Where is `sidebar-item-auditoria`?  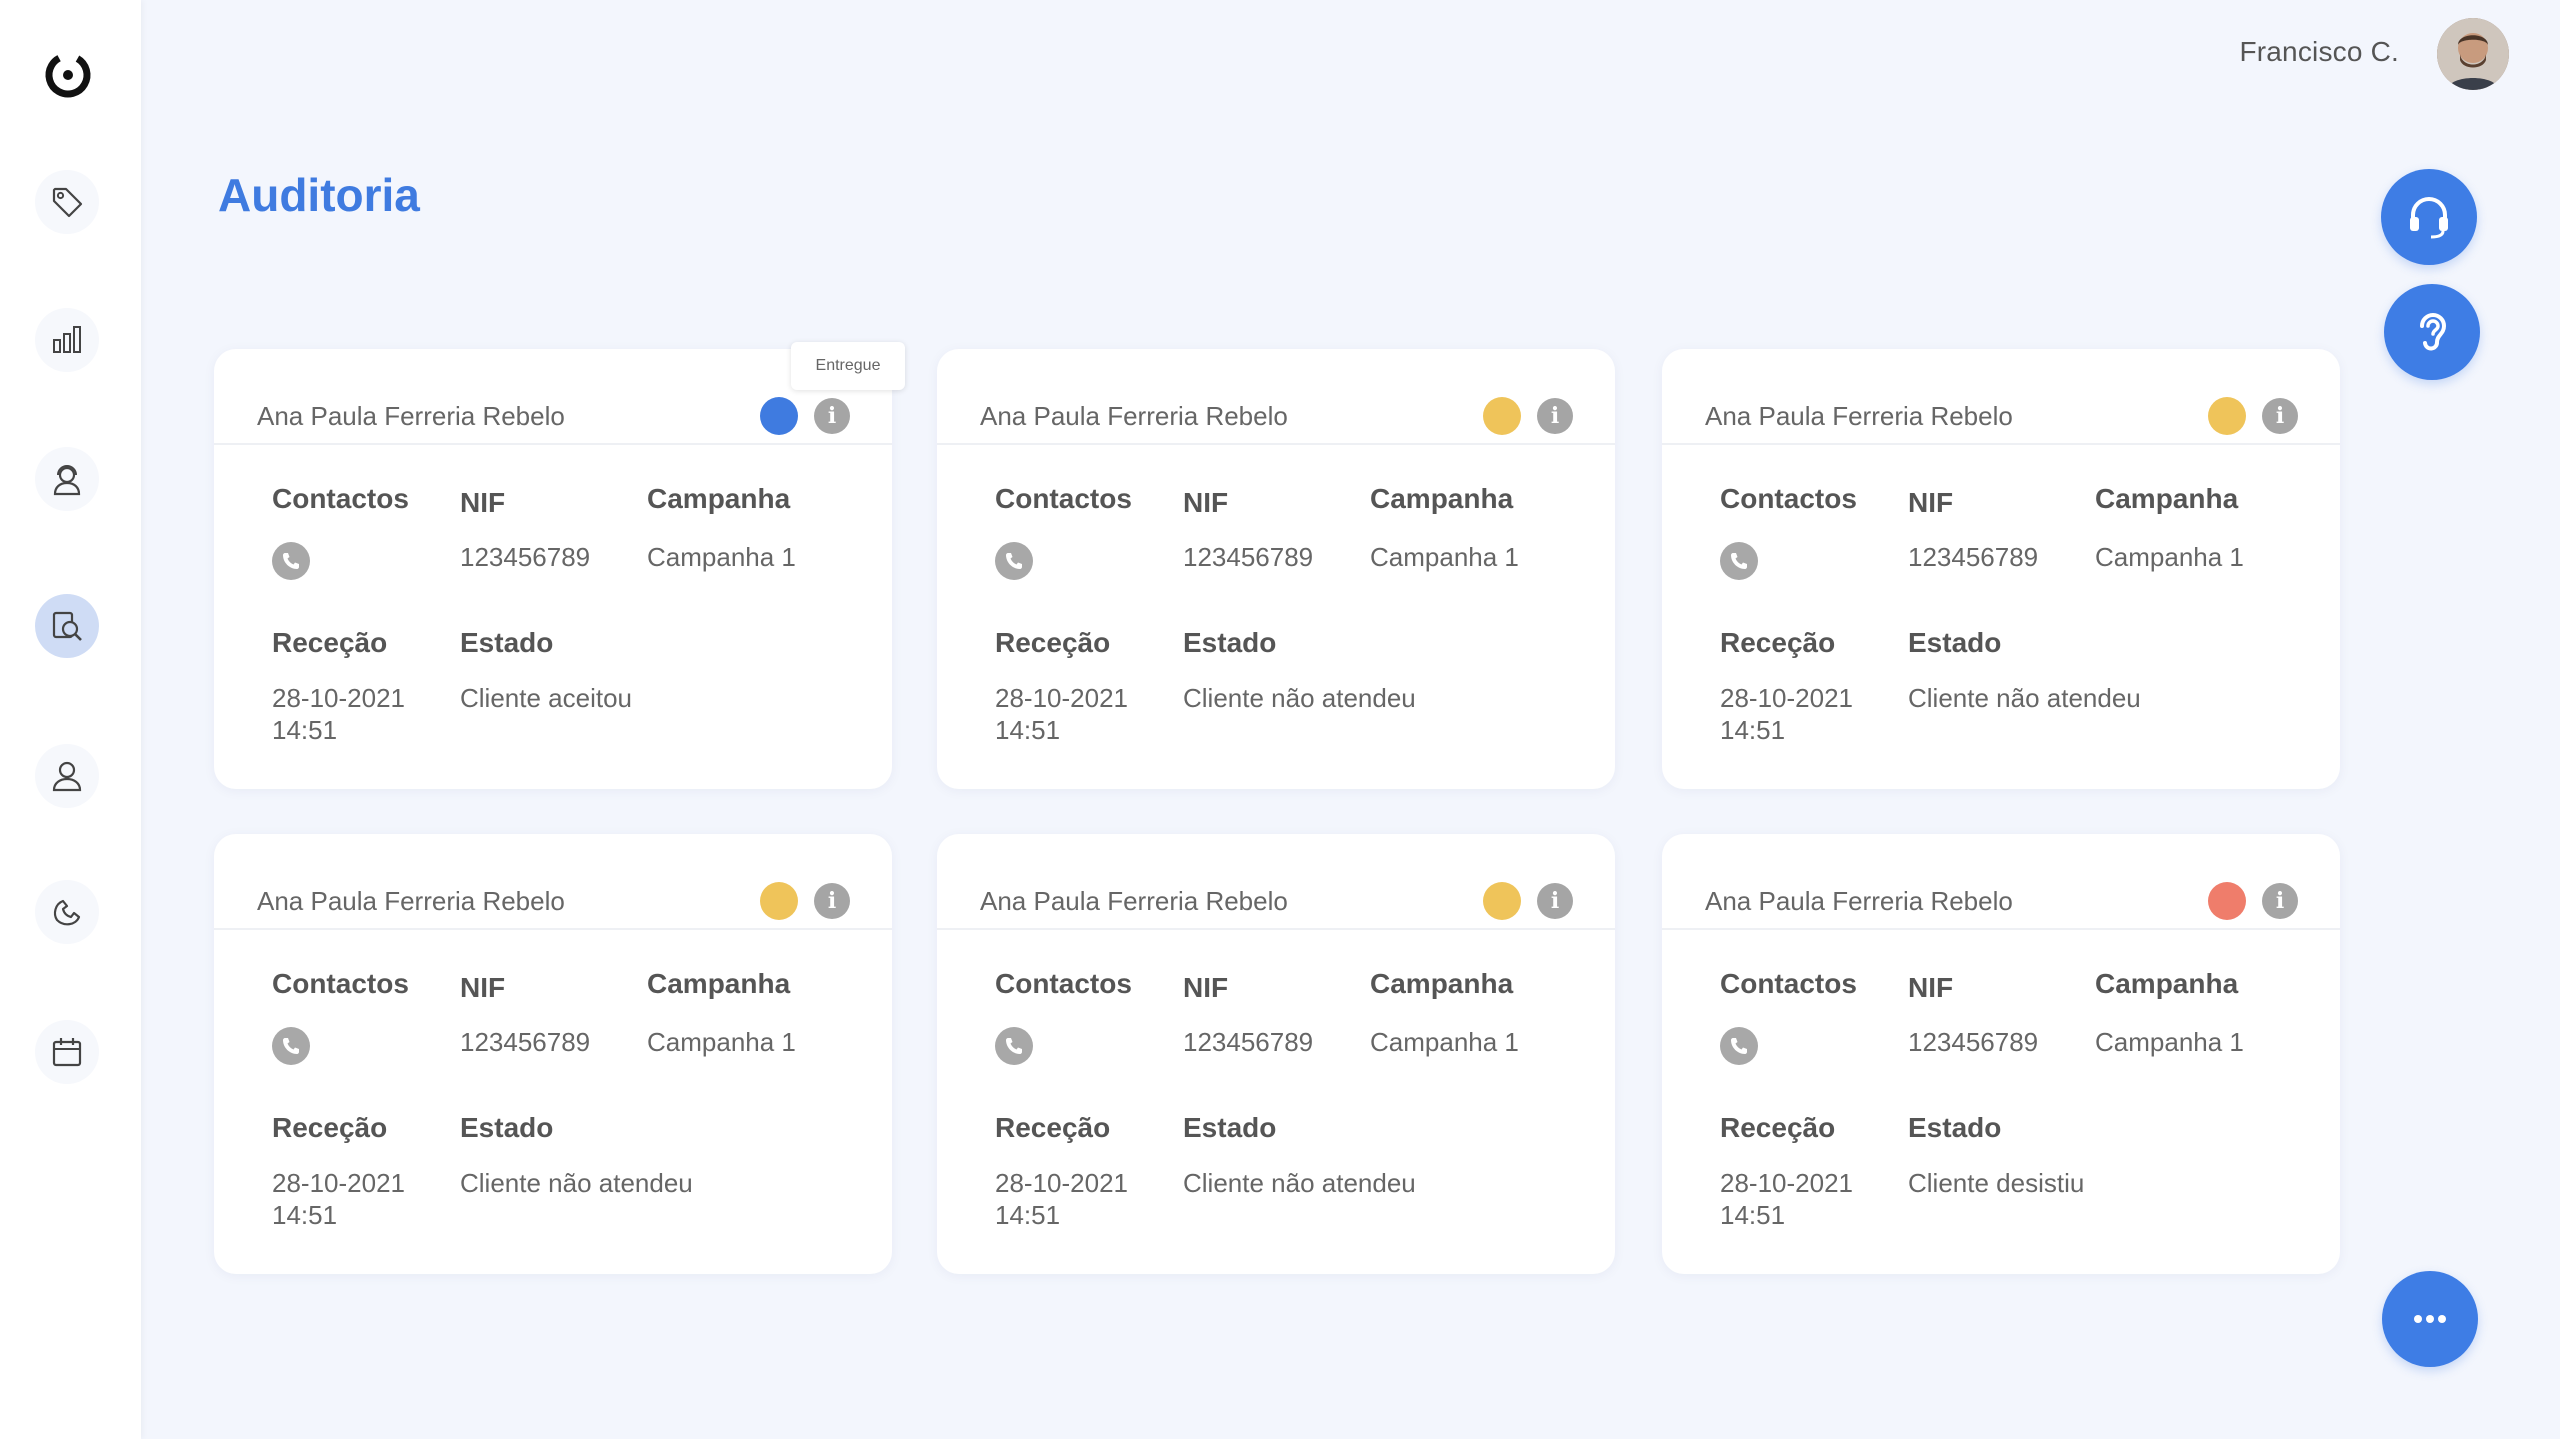
sidebar-item-auditoria is located at coordinates (67, 626).